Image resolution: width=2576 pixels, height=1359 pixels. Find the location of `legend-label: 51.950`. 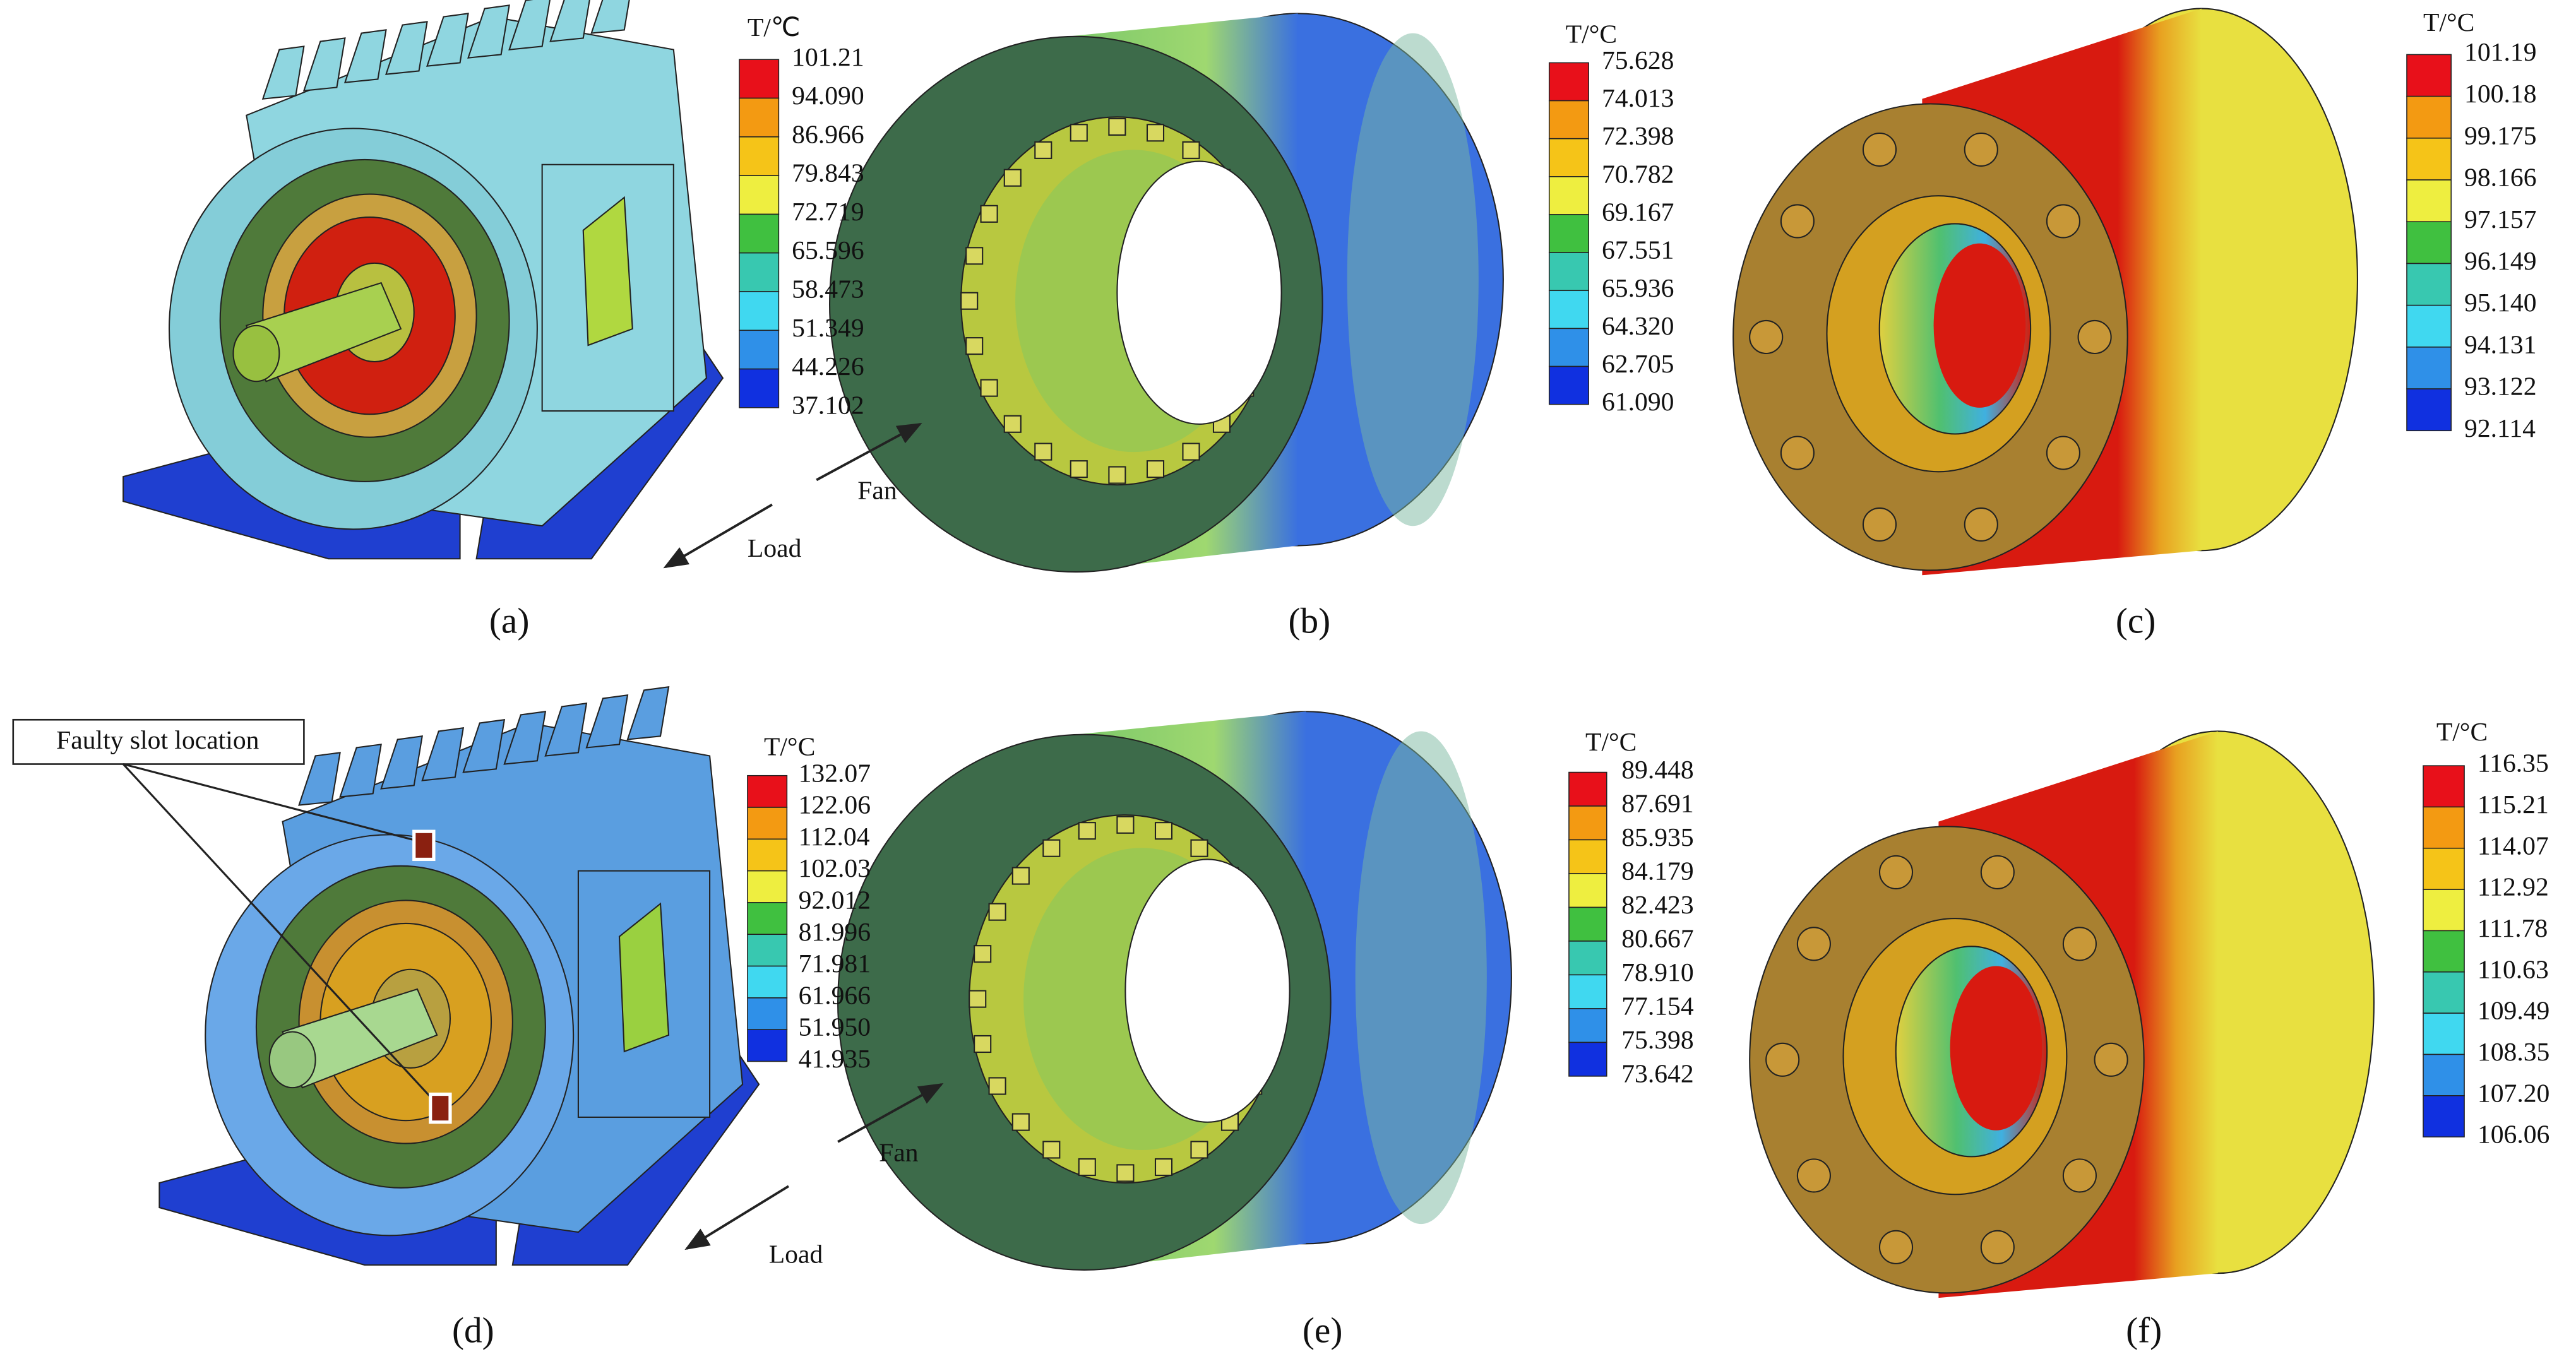

legend-label: 51.950 is located at coordinates (835, 1027).